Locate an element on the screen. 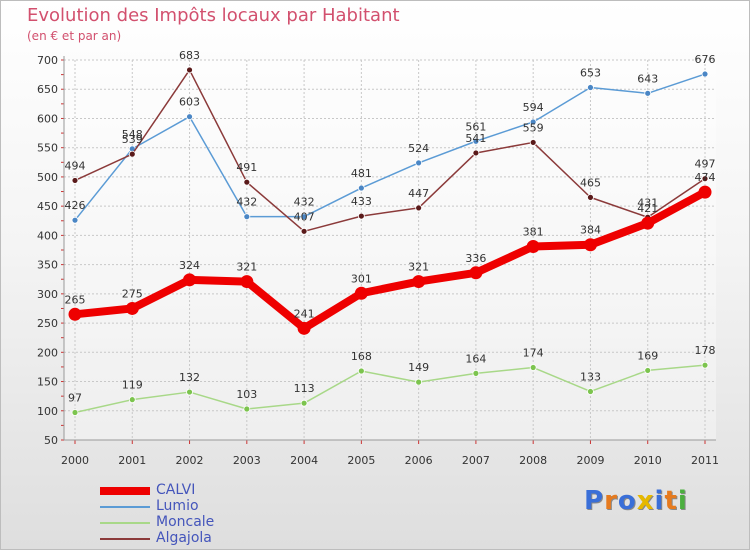  data-label-moncale: 169 is located at coordinates (647, 355).